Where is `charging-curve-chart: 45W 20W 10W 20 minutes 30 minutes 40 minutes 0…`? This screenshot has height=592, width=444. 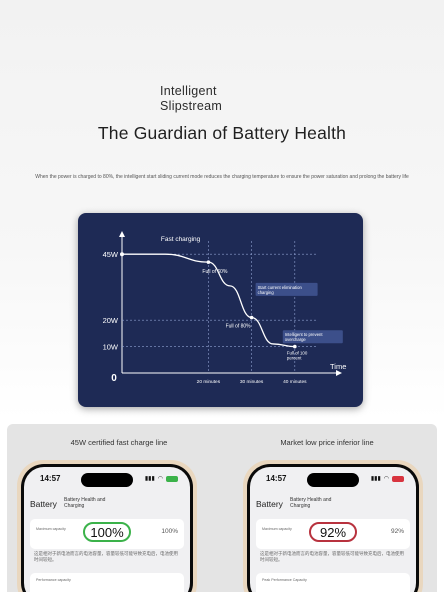 charging-curve-chart: 45W 20W 10W 20 minutes 30 minutes 40 minutes 0… is located at coordinates (224, 308).